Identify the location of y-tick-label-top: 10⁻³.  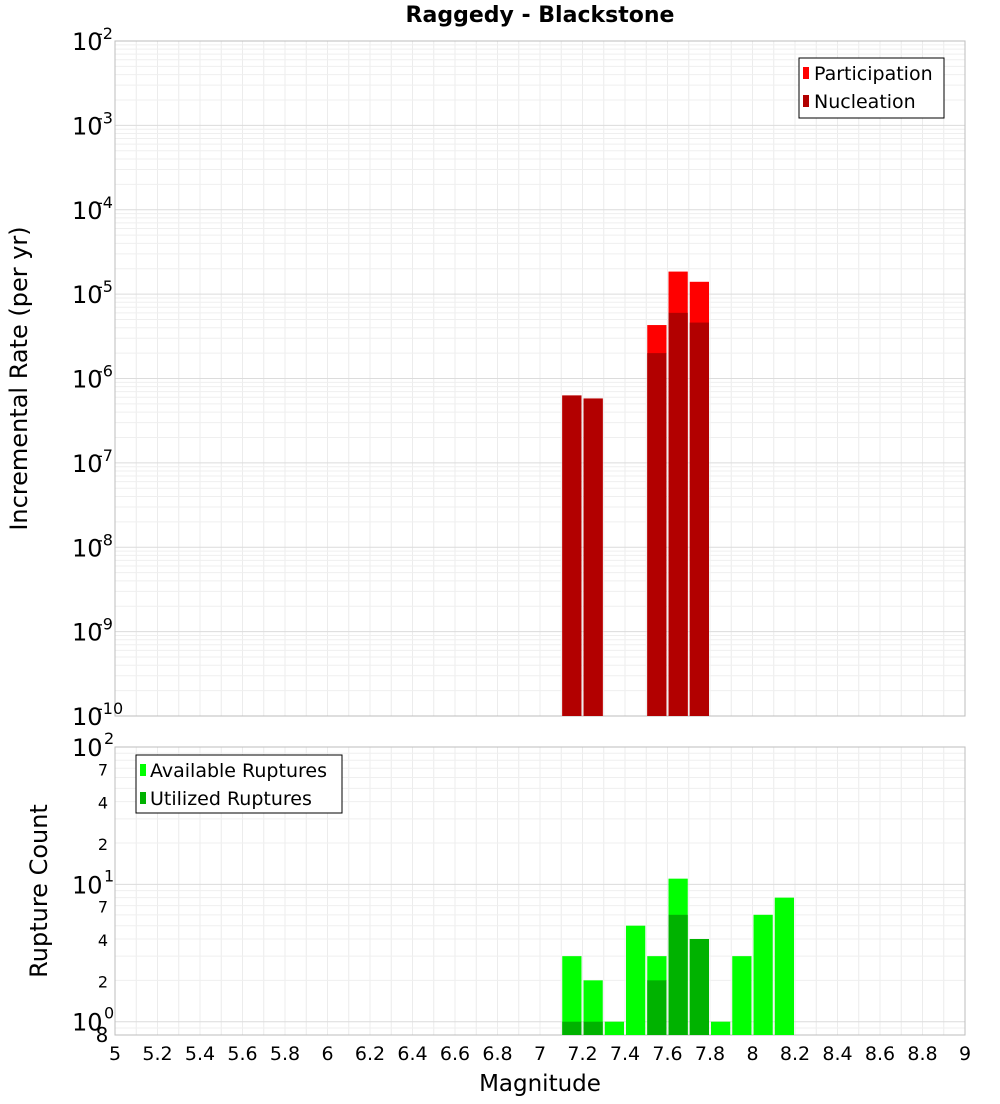
(92, 124).